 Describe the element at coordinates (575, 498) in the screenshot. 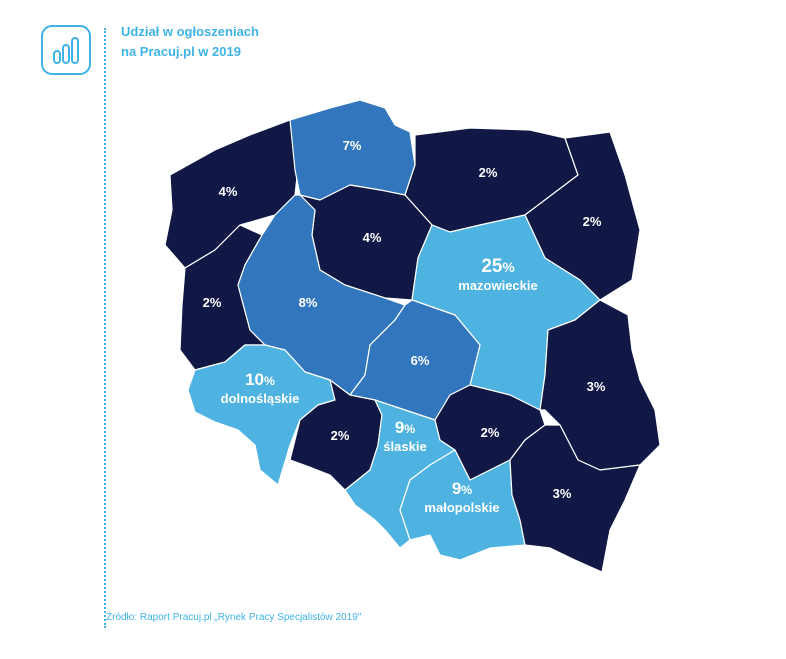

I see `region-podkarpackie` at that location.